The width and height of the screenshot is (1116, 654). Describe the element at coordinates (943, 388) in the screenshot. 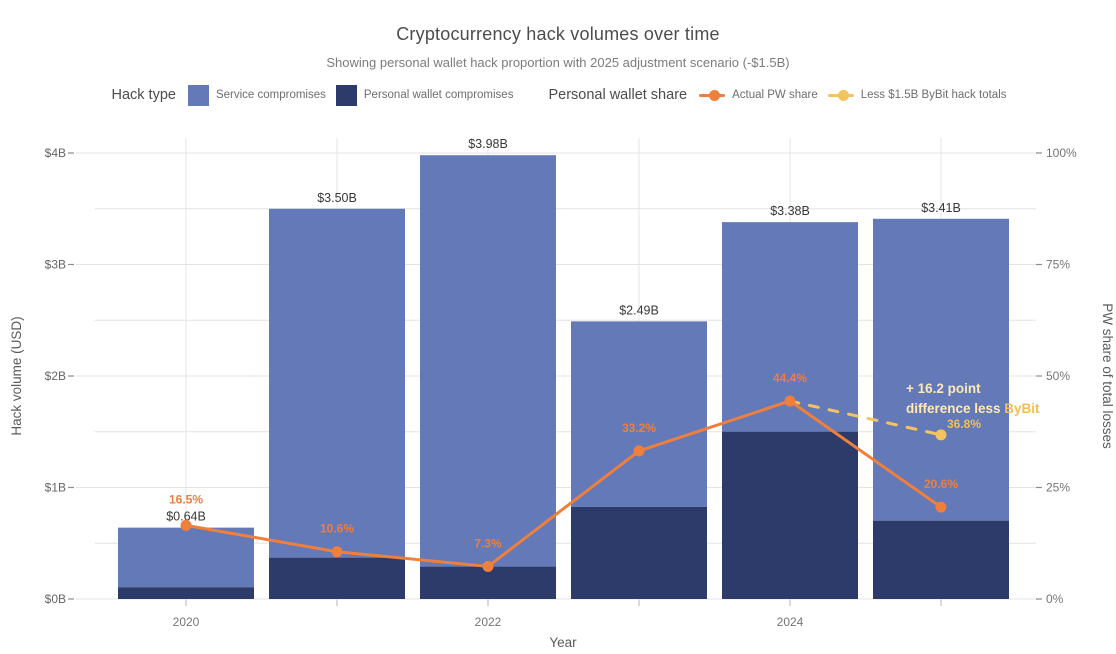

I see `annotation-line1: + 16.2 point` at that location.